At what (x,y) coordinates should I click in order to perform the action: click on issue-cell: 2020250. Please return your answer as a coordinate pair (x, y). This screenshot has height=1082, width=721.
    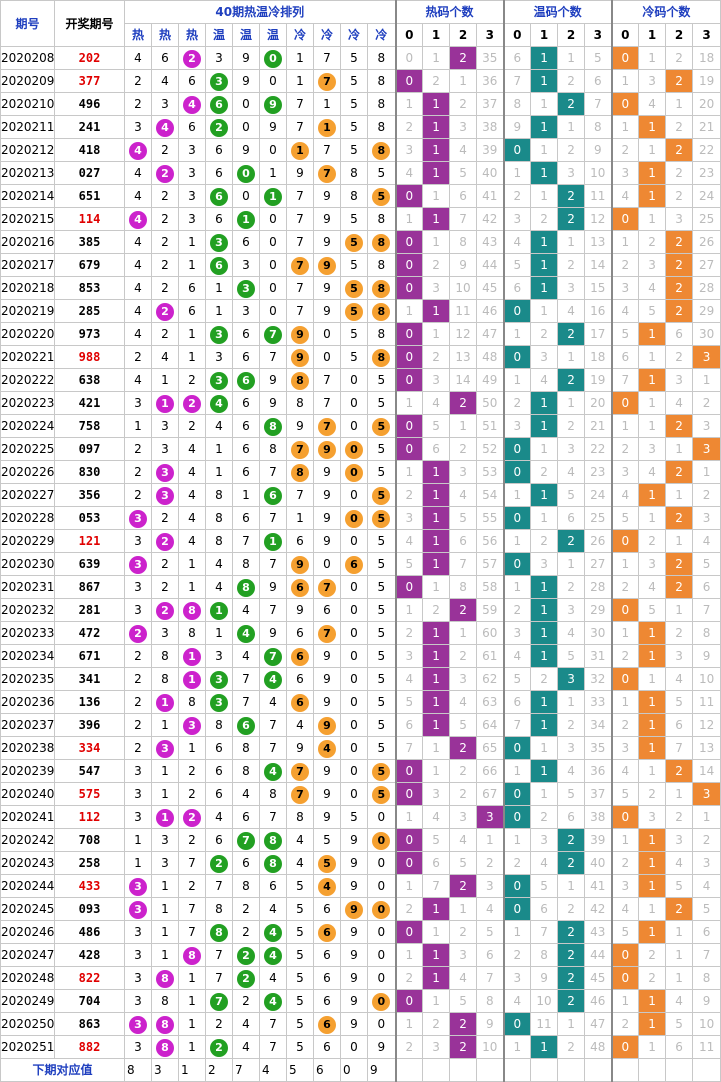
    Looking at the image, I should click on (27, 1024).